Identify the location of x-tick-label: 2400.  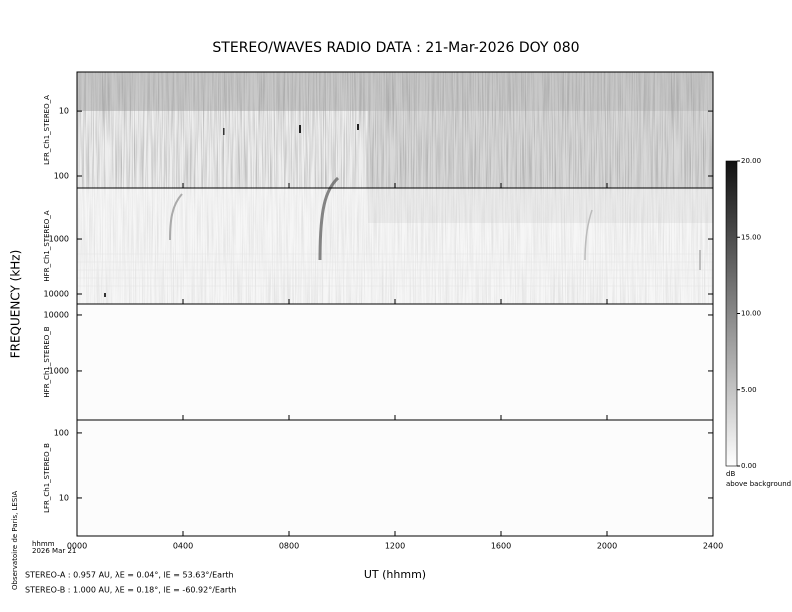
(713, 546).